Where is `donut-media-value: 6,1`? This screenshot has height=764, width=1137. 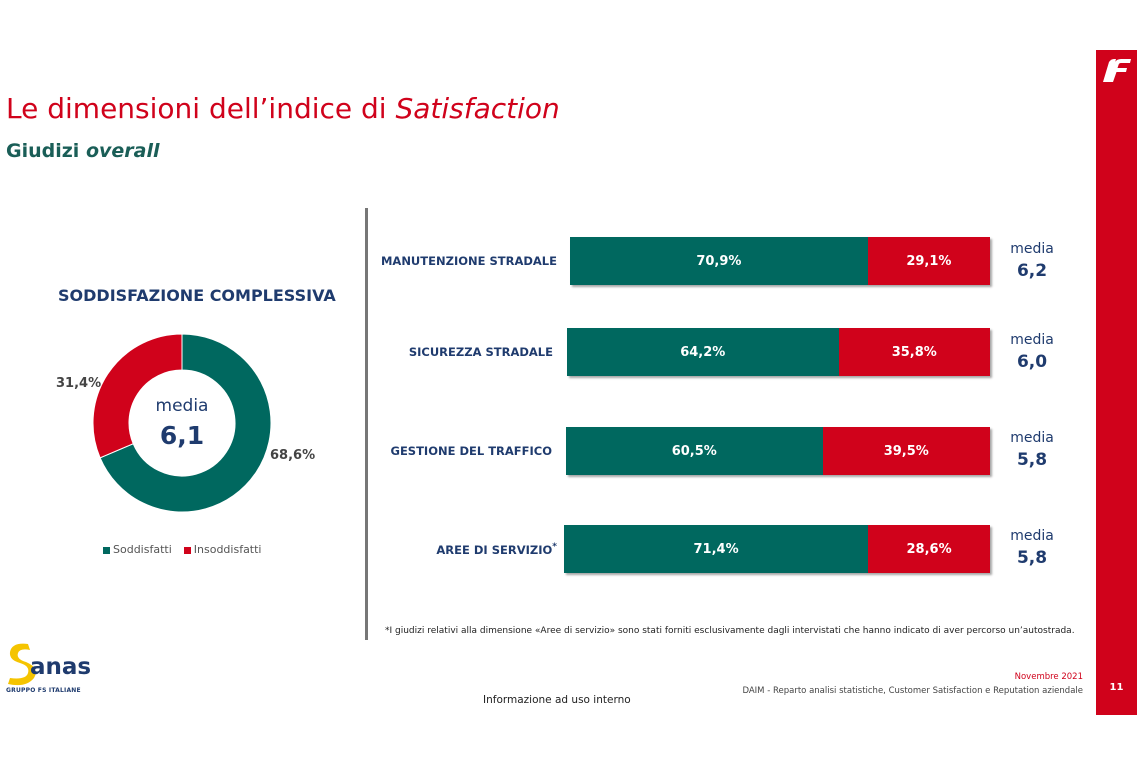
donut-media-value: 6,1 is located at coordinates (182, 435).